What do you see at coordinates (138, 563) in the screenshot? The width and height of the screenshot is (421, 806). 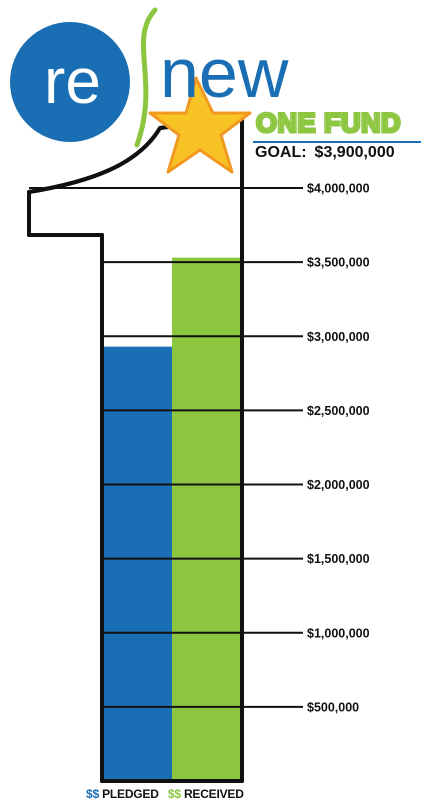 I see `bar-pledged` at bounding box center [138, 563].